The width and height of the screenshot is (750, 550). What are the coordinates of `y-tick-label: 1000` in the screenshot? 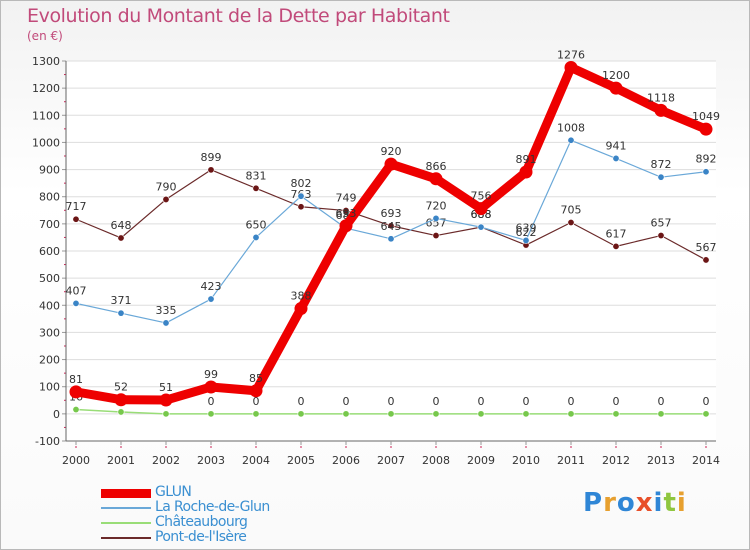 It's located at (46, 142).